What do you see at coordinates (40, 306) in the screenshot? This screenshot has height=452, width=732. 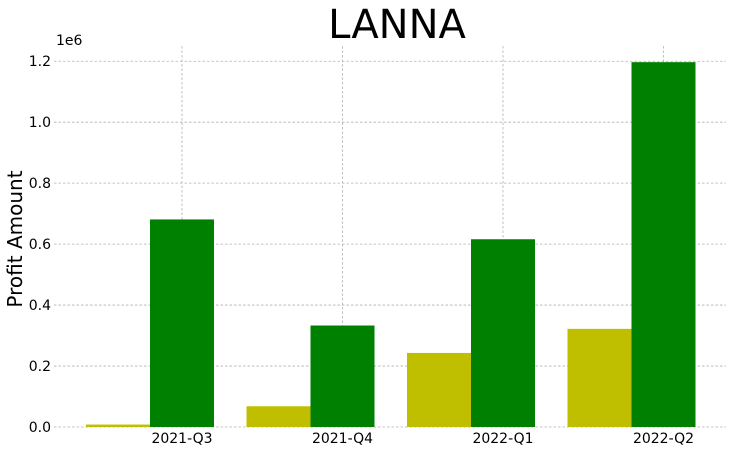 I see `y-tick-label: 0.4` at bounding box center [40, 306].